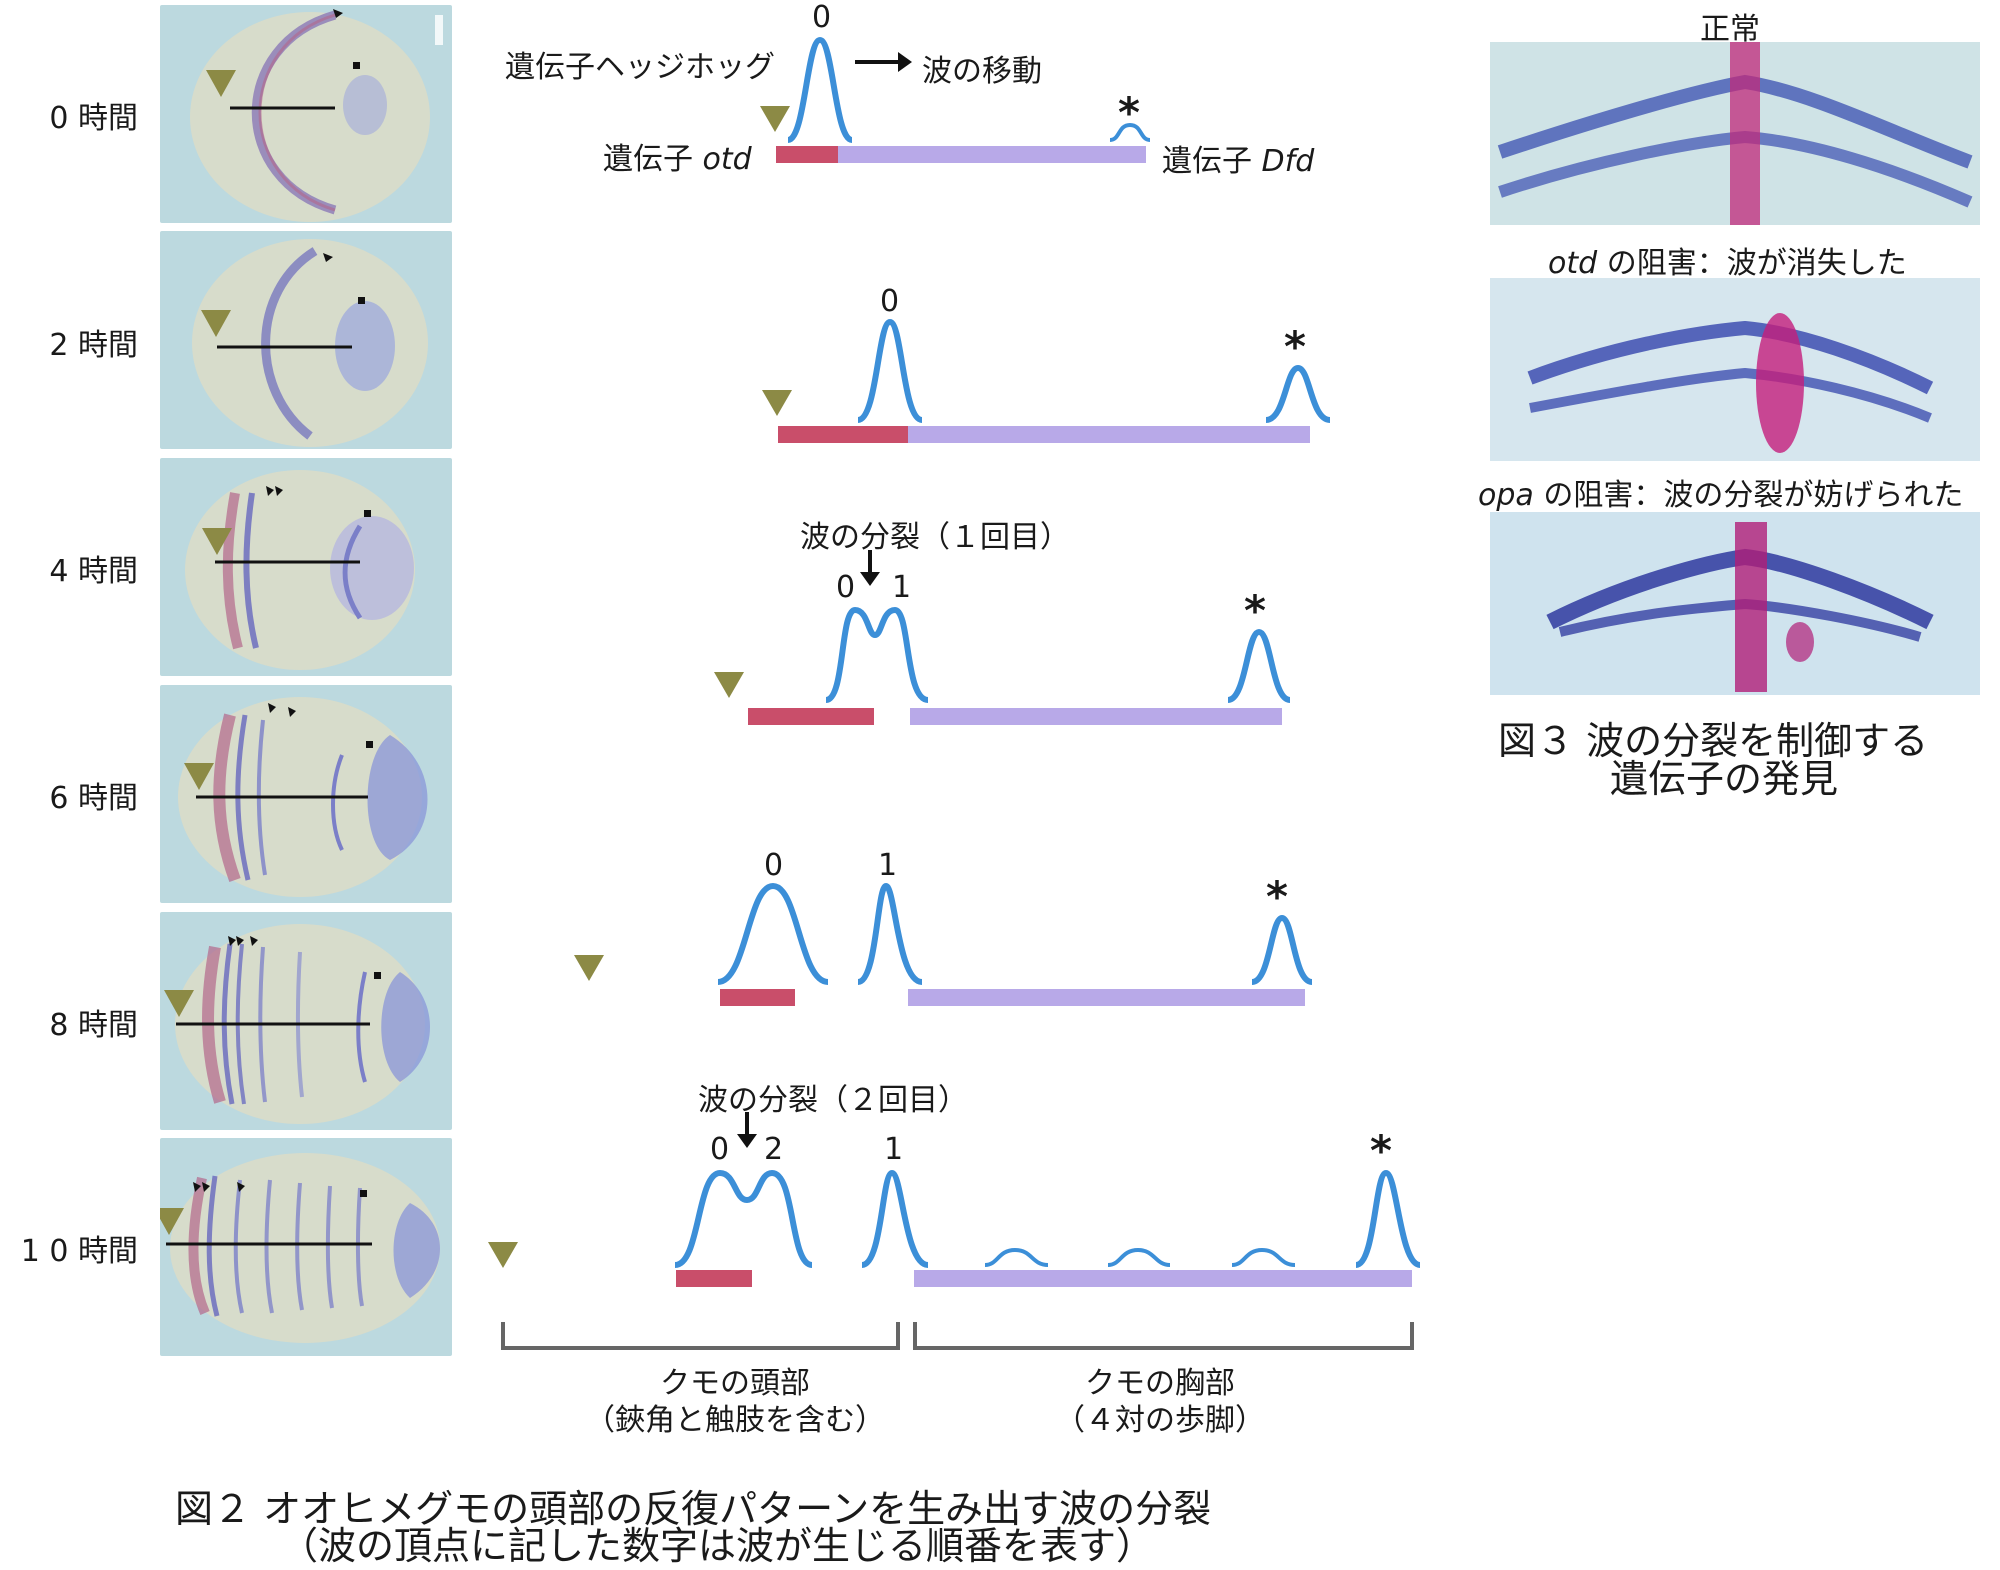  Describe the element at coordinates (306, 1247) in the screenshot. I see `embryo-photo-10h` at that location.